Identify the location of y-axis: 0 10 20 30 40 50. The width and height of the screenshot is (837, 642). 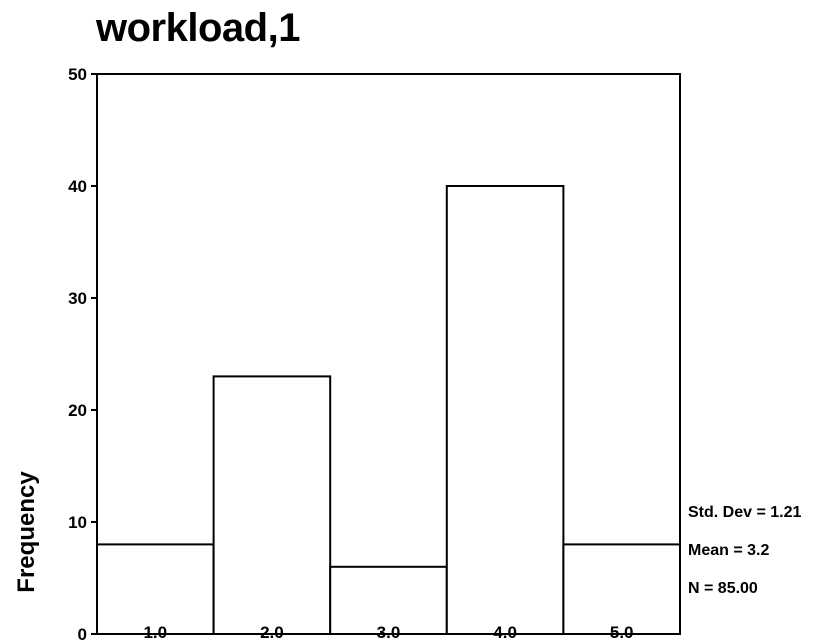
(82, 353).